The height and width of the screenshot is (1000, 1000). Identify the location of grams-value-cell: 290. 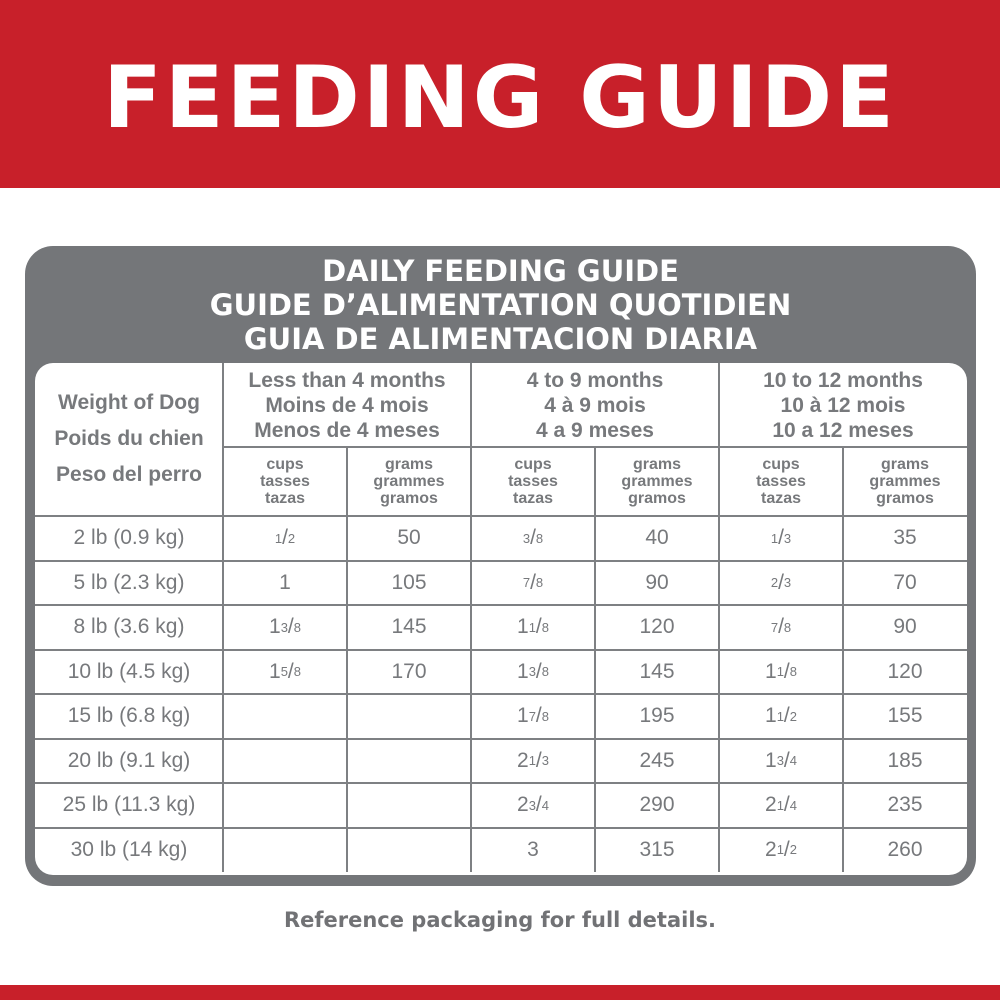
(657, 805).